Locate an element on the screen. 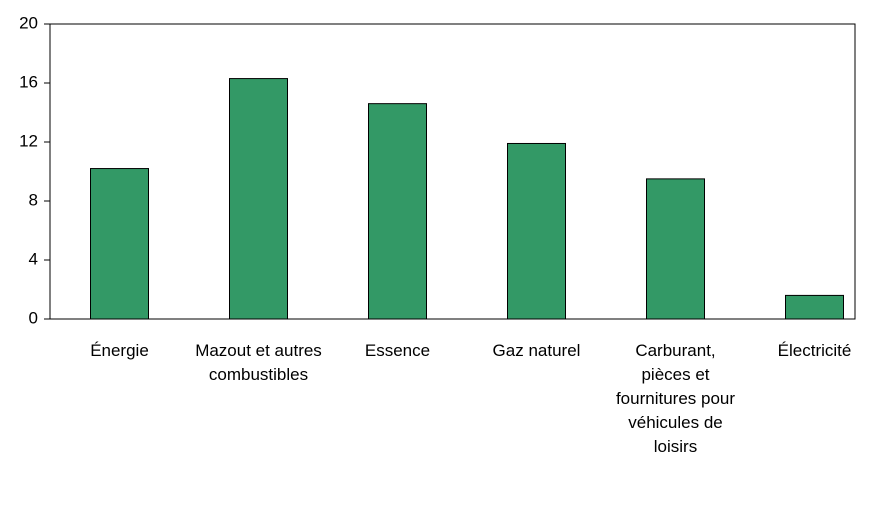 Image resolution: width=873 pixels, height=508 pixels. y-tick-label: 8 is located at coordinates (33, 199).